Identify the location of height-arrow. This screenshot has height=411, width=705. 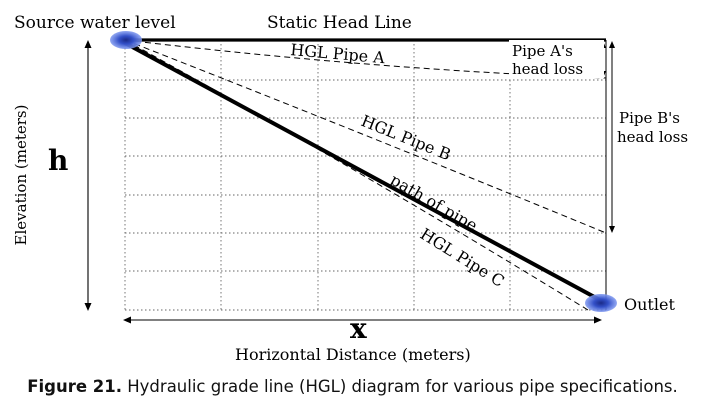
(88, 175).